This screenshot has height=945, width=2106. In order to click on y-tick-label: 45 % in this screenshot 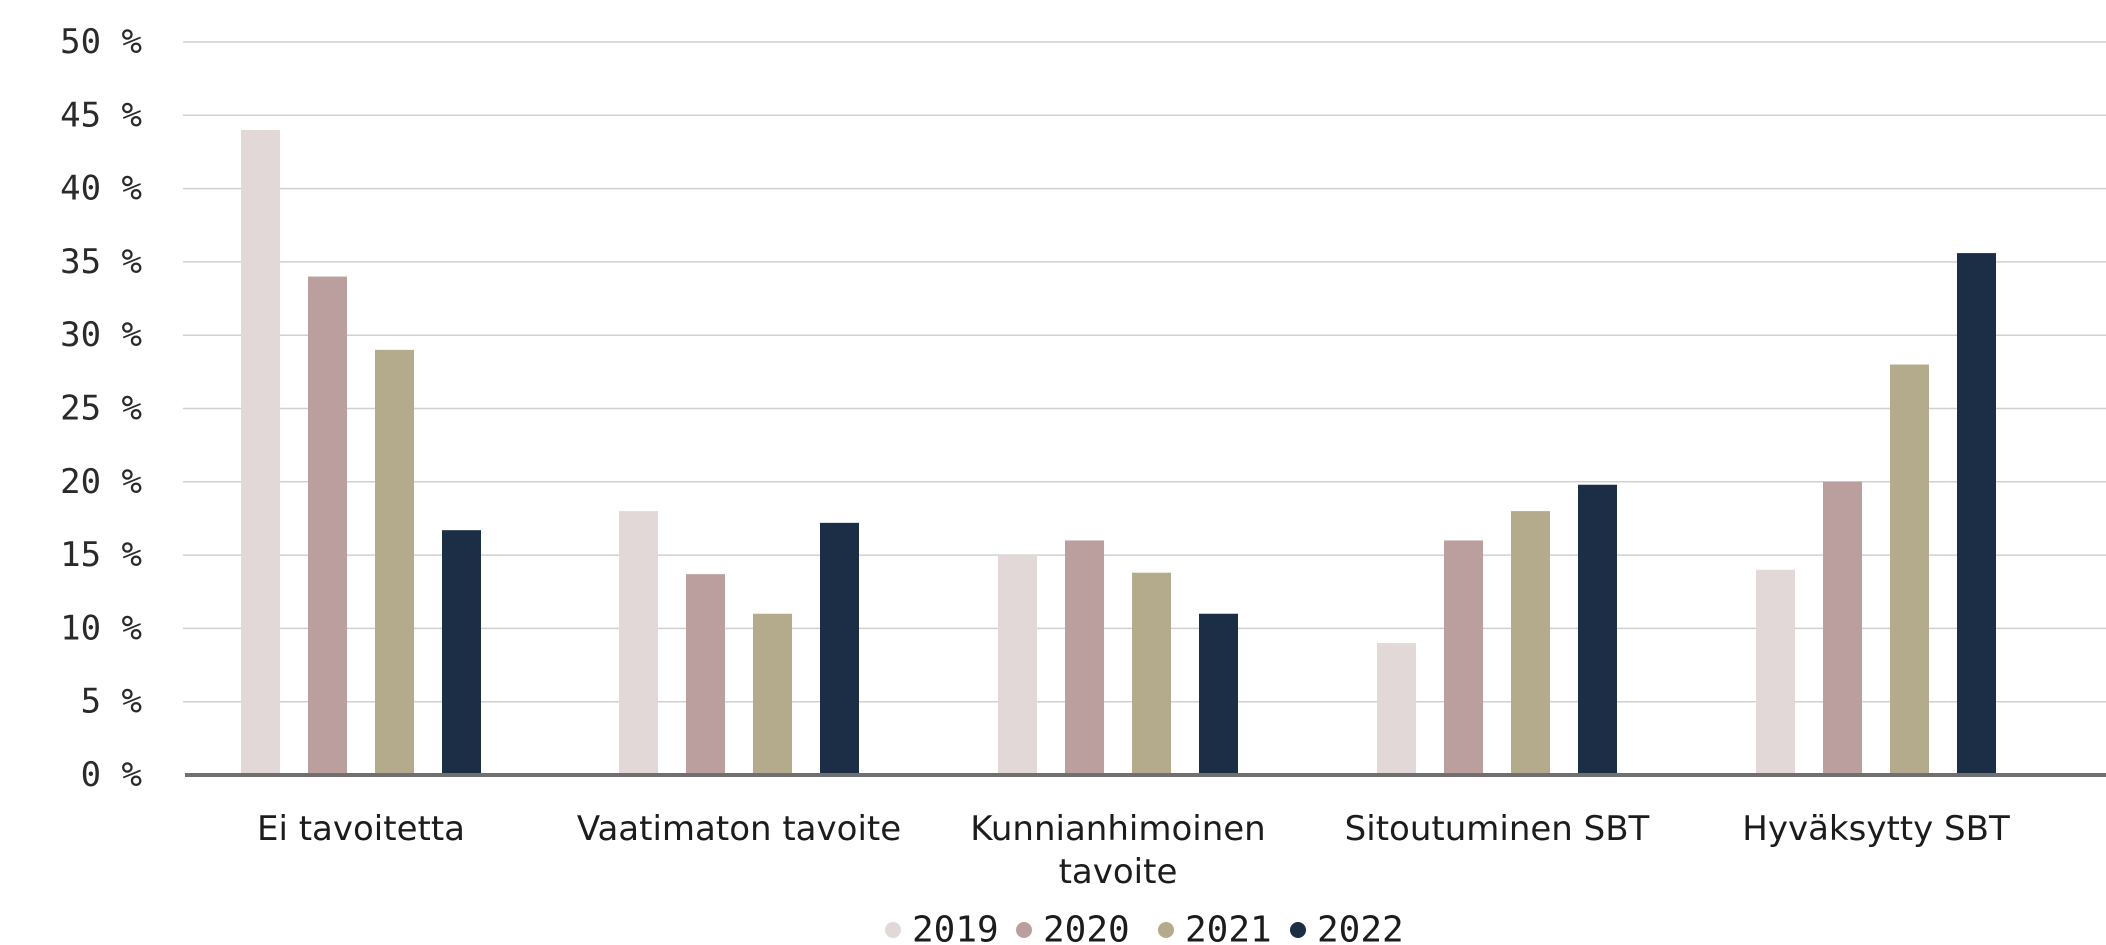, I will do `click(101, 115)`.